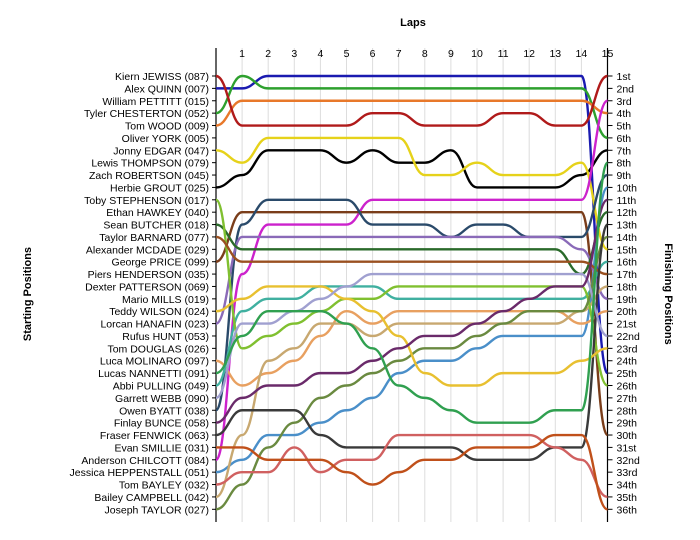  I want to click on starting-position-label: Garrett WEBB (090), so click(162, 399).